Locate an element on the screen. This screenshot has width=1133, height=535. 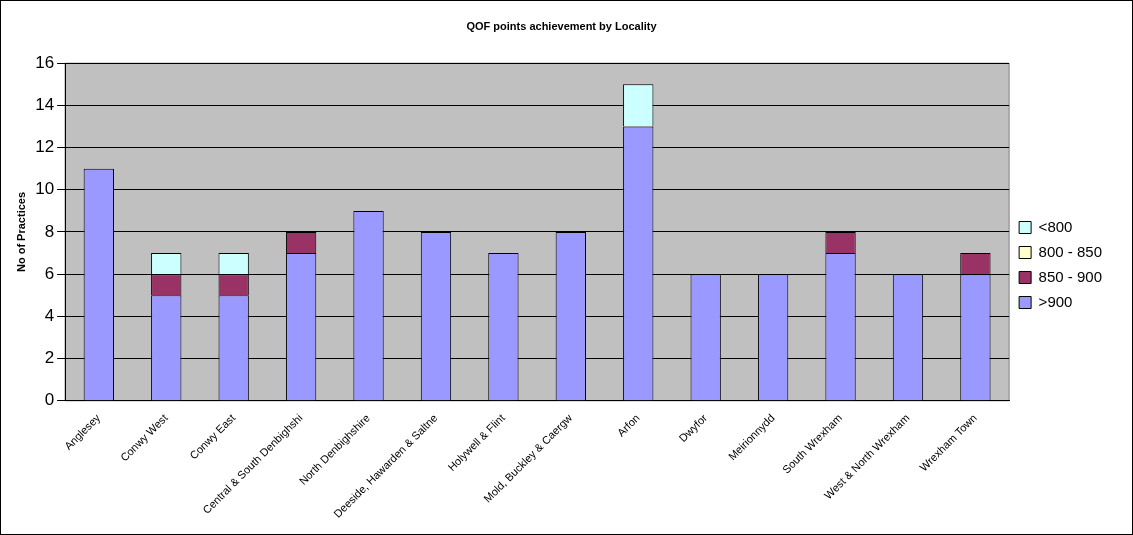
y-tick-label: 6 is located at coordinates (49, 273).